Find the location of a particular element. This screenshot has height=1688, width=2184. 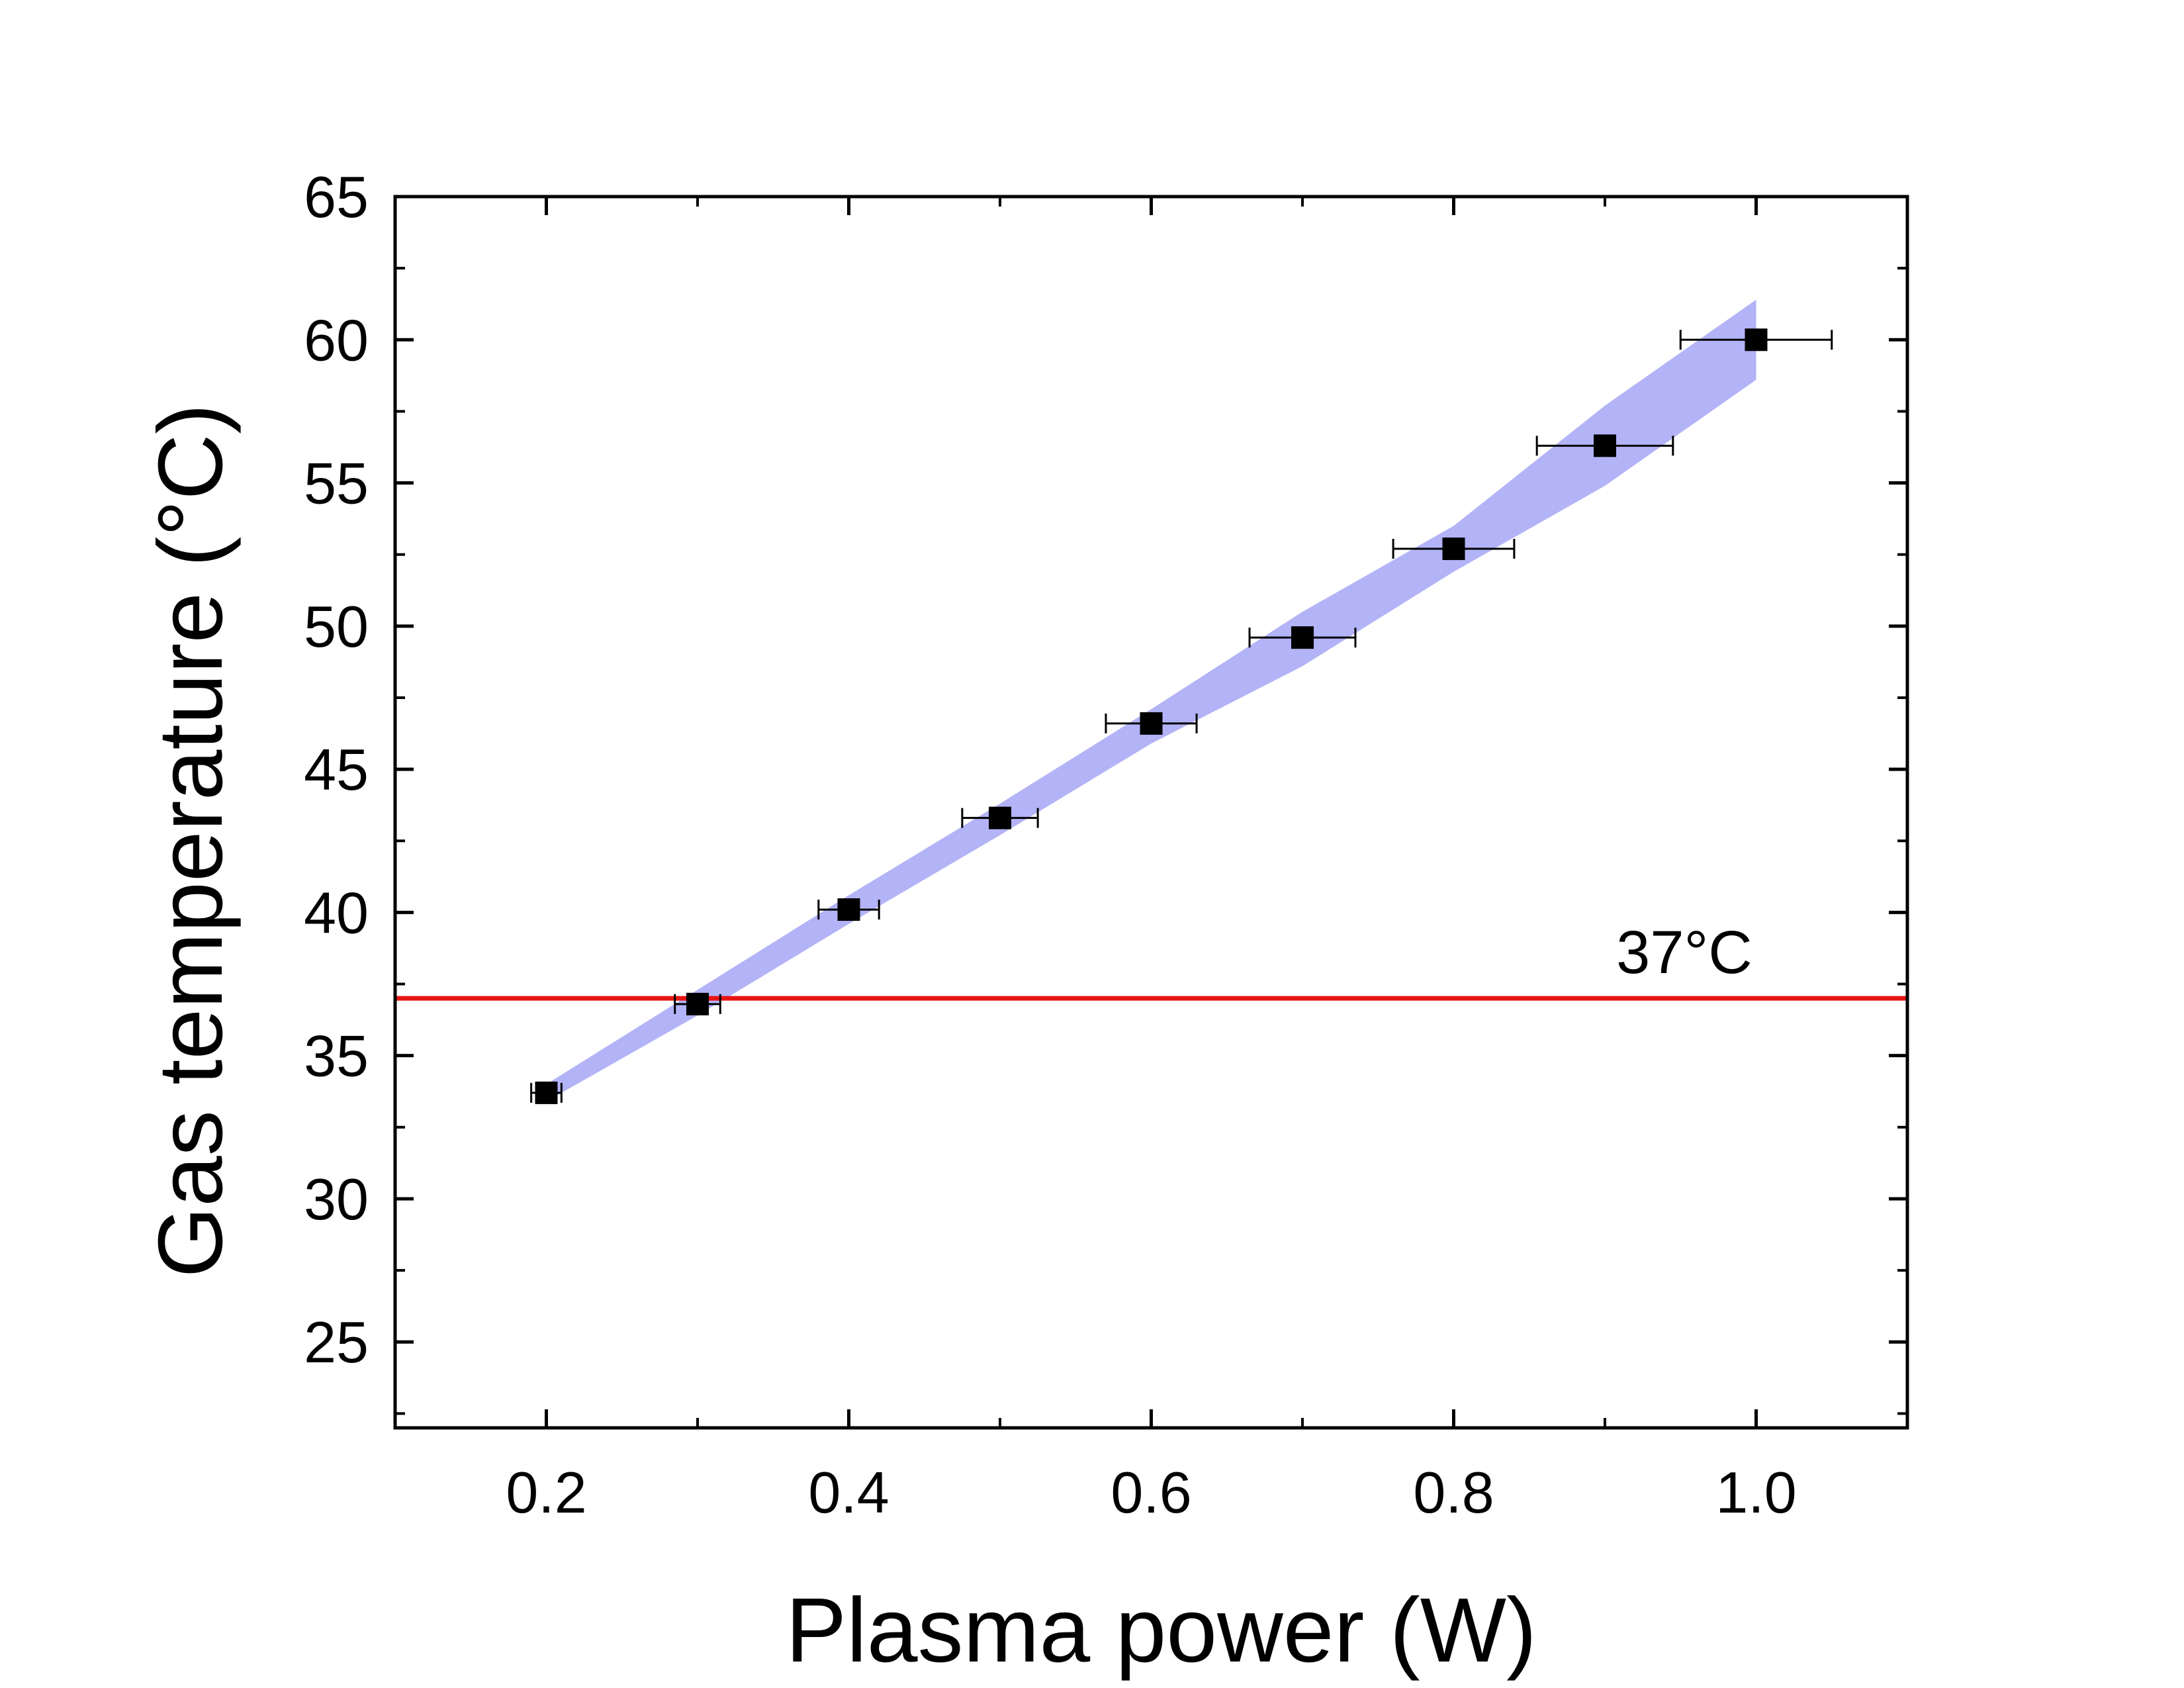

y-axis-title: Gas temperature (°C) is located at coordinates (191, 841).